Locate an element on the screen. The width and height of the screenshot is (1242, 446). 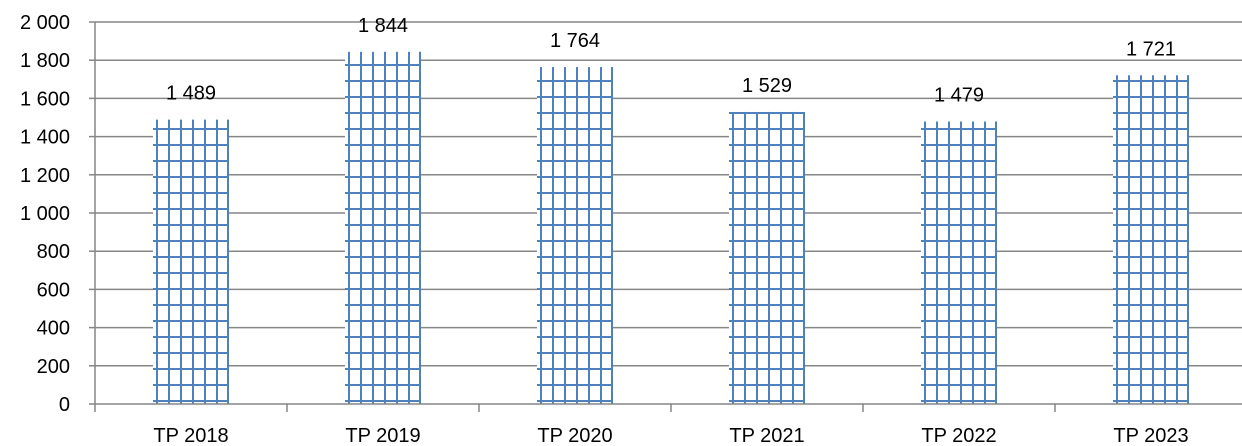
y-tick-label: 0 is located at coordinates (64, 405).